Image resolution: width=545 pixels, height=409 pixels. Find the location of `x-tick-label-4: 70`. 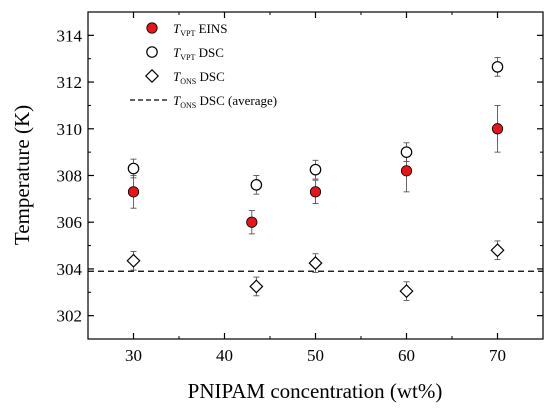

x-tick-label-4: 70 is located at coordinates (497, 355).